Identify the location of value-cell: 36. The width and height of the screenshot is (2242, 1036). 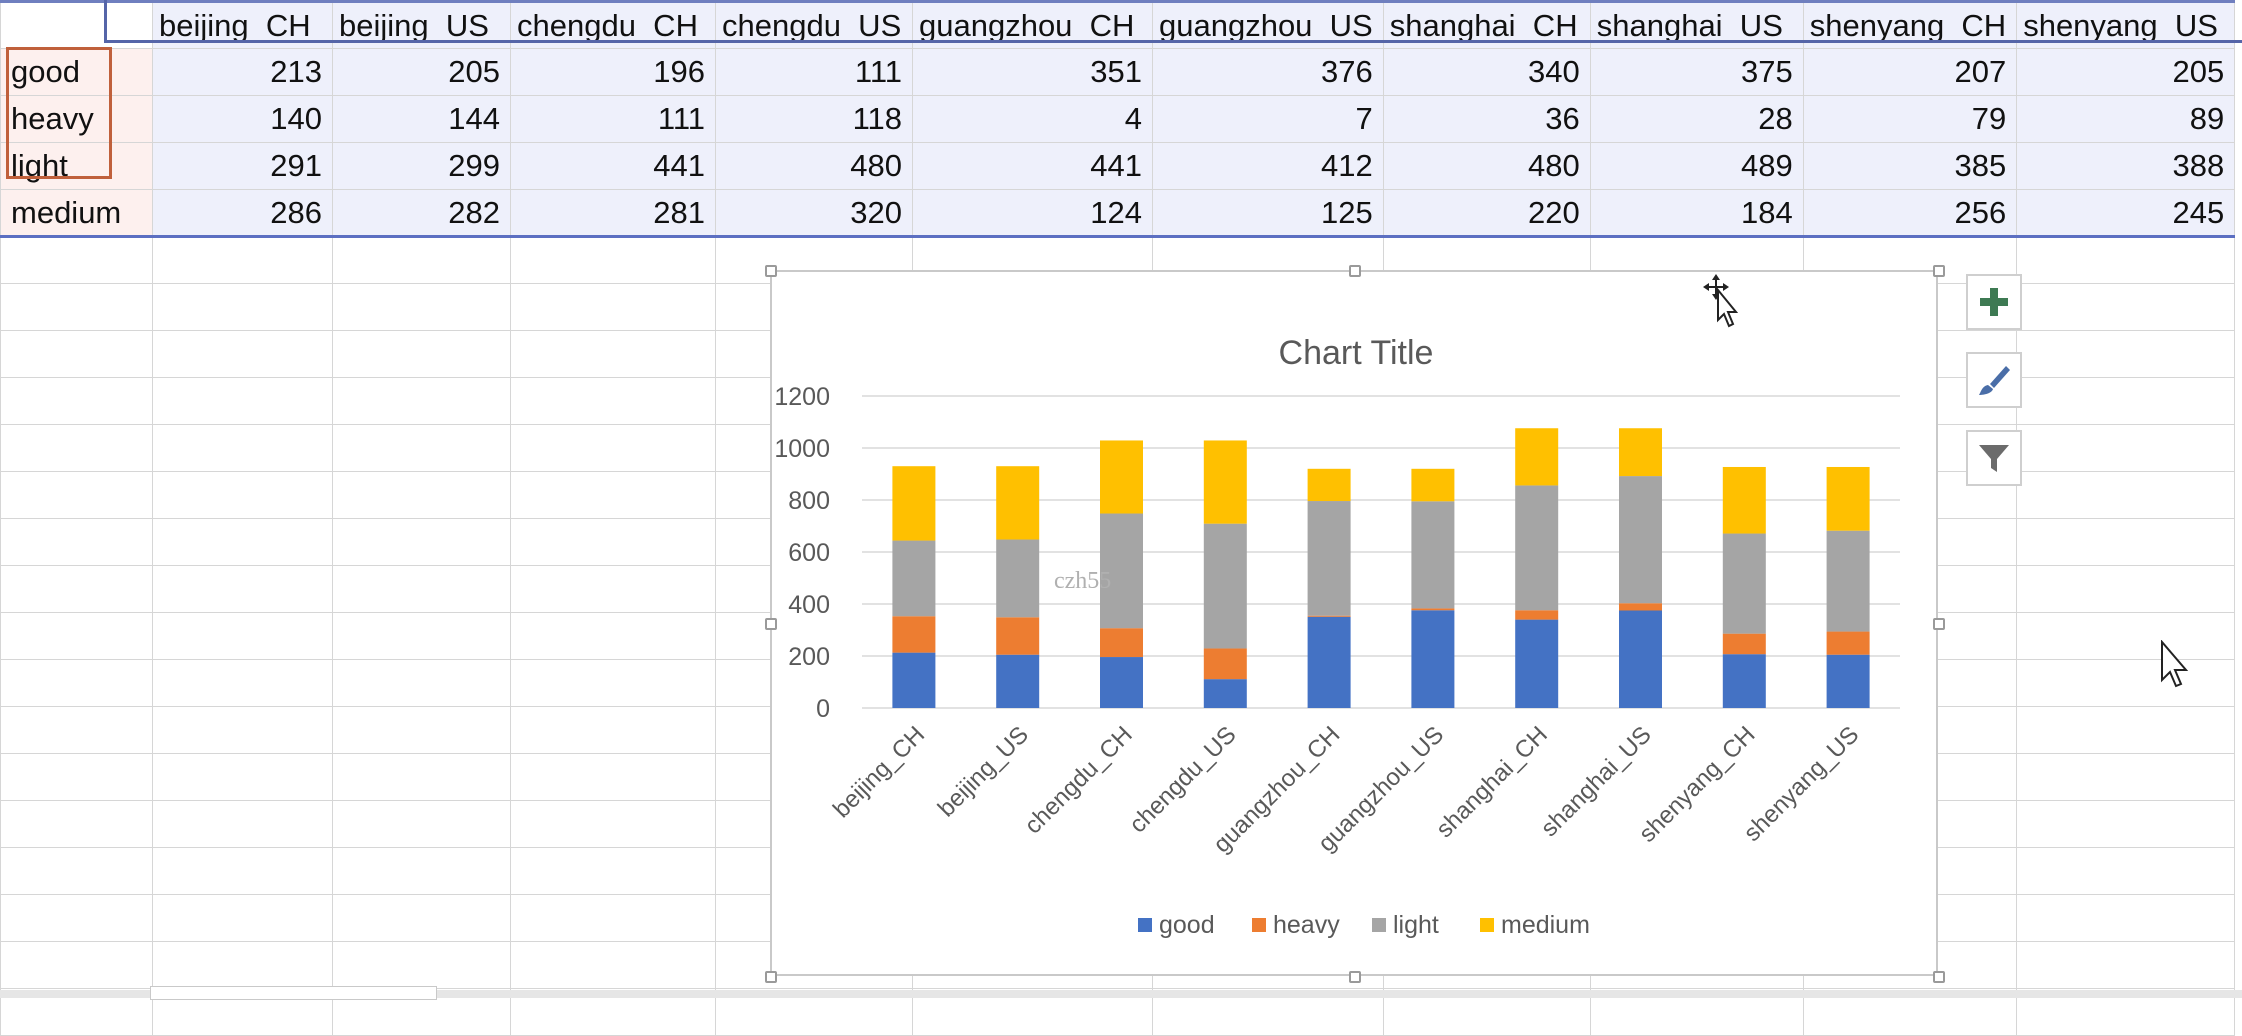
(1486, 119).